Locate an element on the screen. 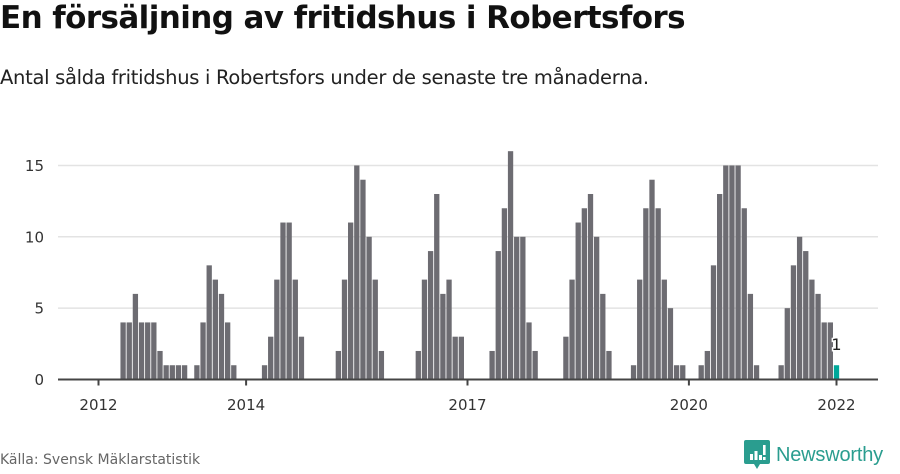  last-value-annotation: 1 is located at coordinates (836, 345).